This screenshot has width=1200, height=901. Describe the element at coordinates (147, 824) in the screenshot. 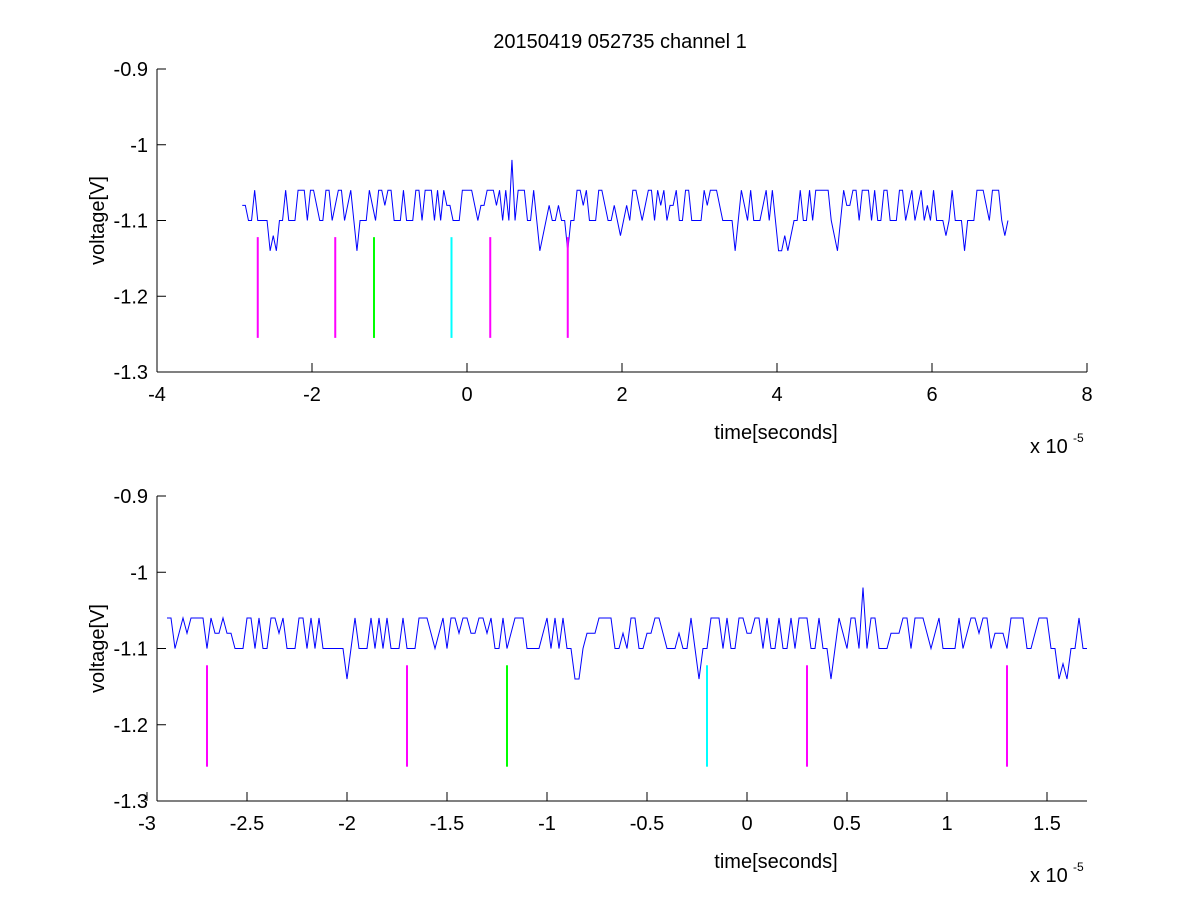

I see `x-tick-label: -3` at that location.